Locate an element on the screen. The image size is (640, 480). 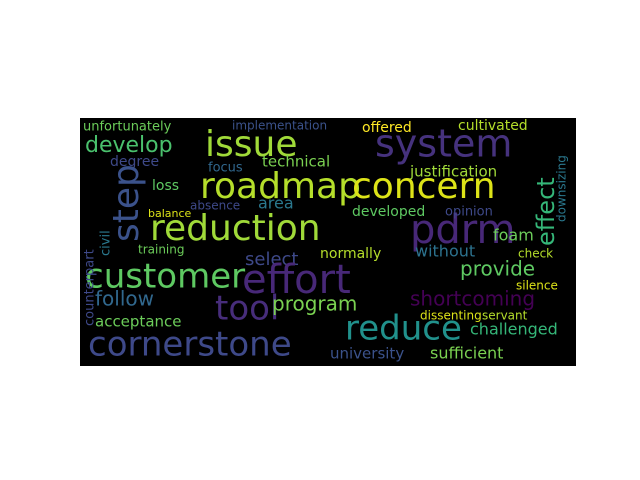
word: roadmap is located at coordinates (280, 186).